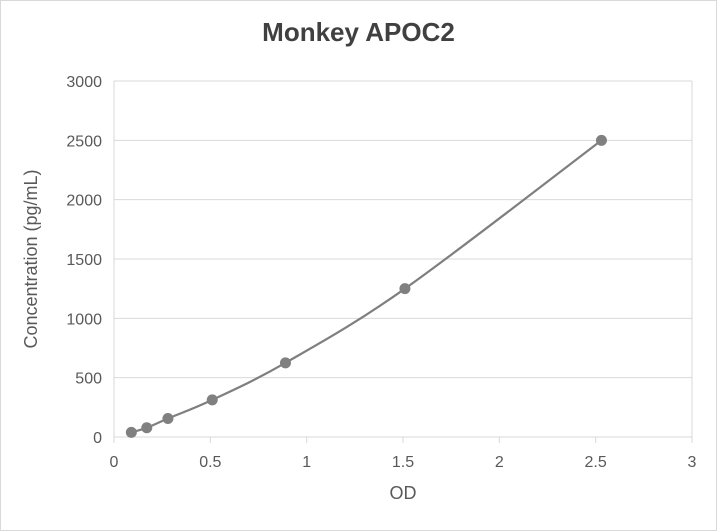 The height and width of the screenshot is (531, 717). Describe the element at coordinates (210, 462) in the screenshot. I see `x-tick-label: 0.5` at that location.